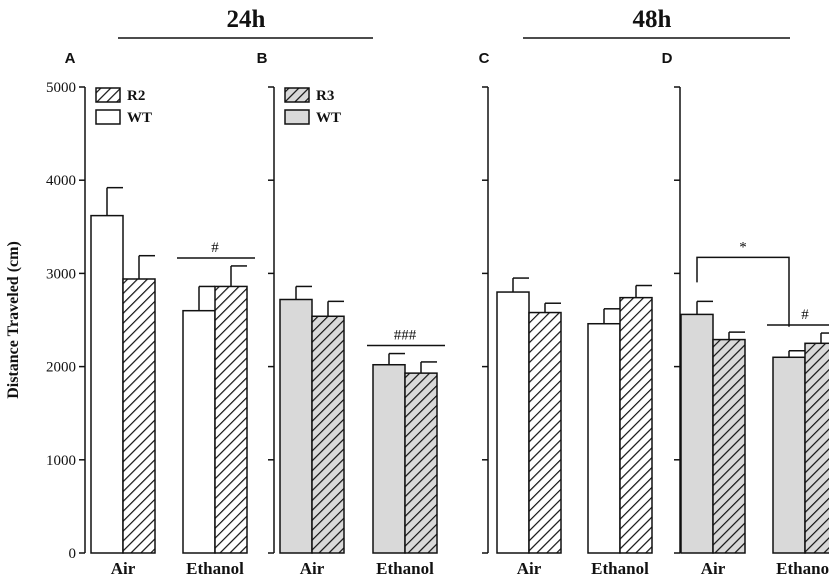 The image size is (829, 579). I want to click on y-tick-label: 4000, so click(61, 181).